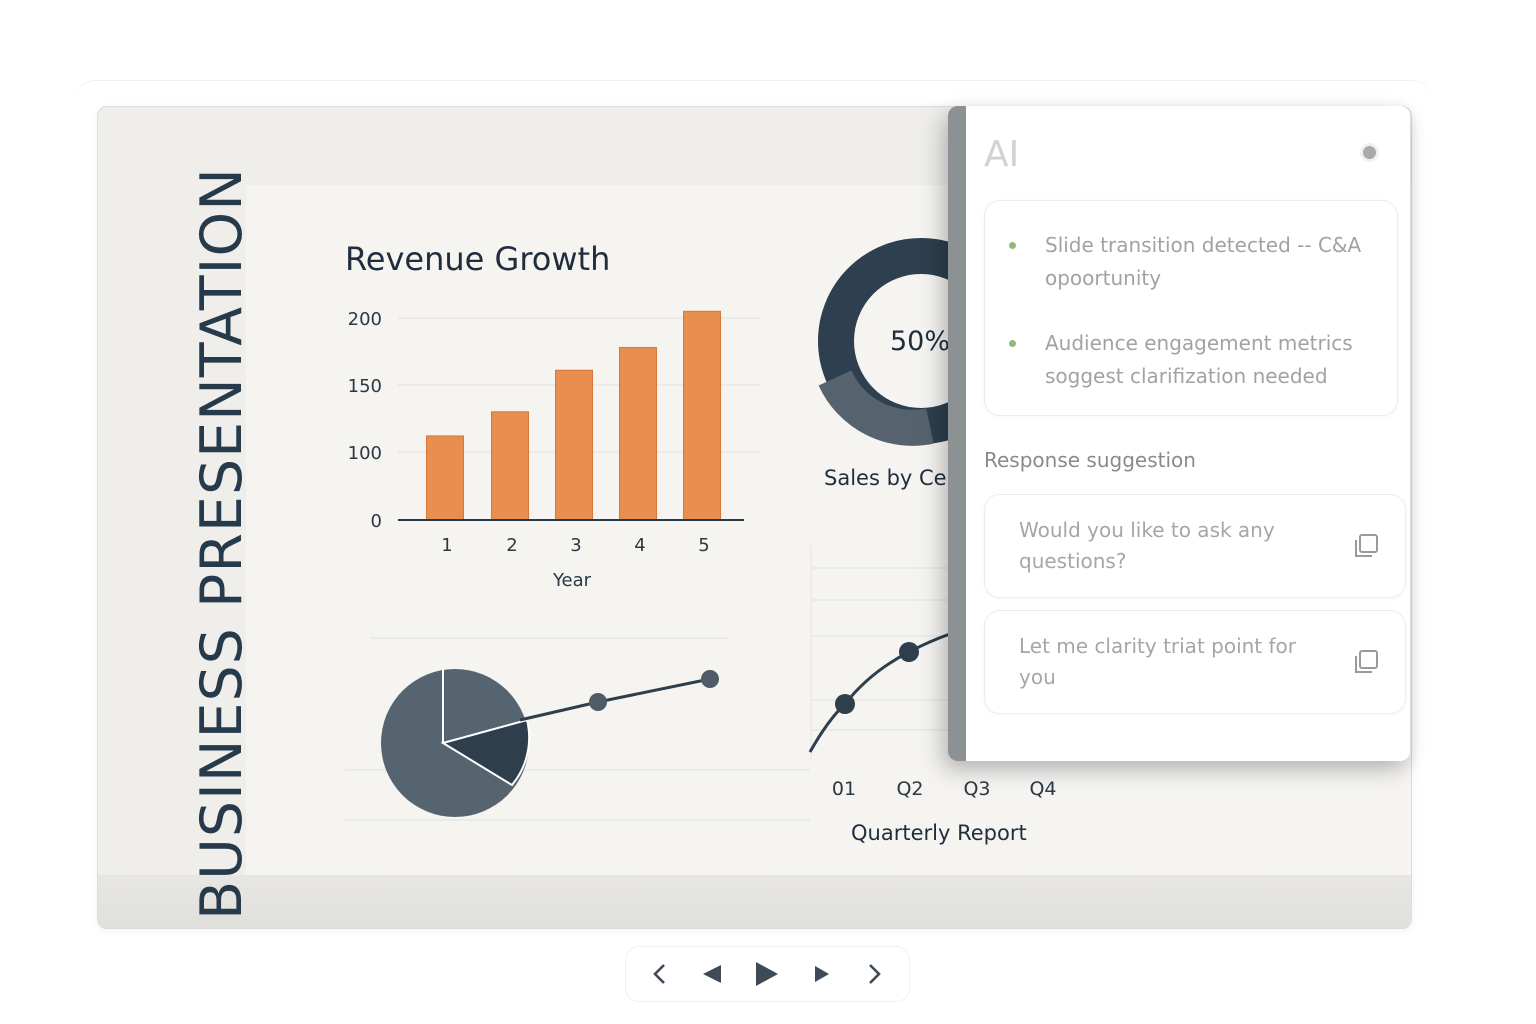  I want to click on donut-segment-light, so click(876, 407).